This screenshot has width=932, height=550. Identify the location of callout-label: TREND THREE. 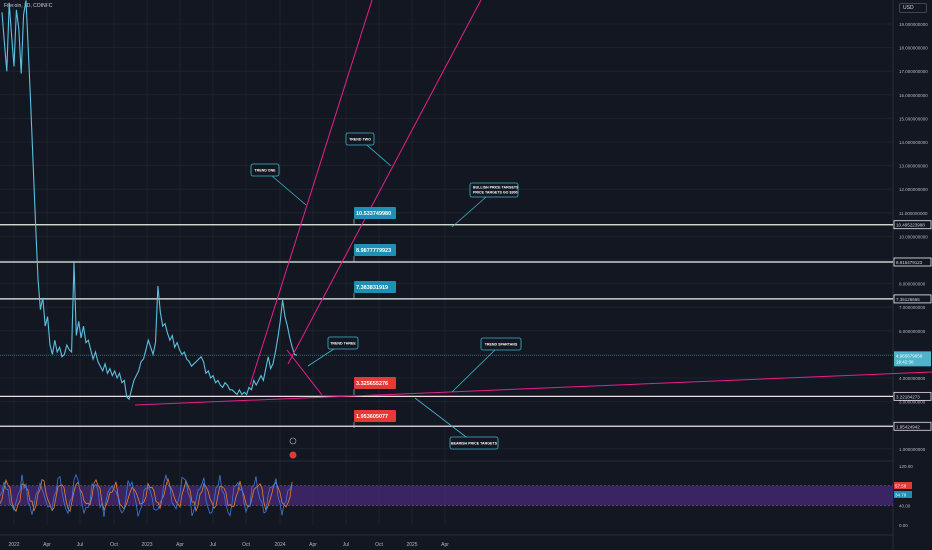
(343, 344).